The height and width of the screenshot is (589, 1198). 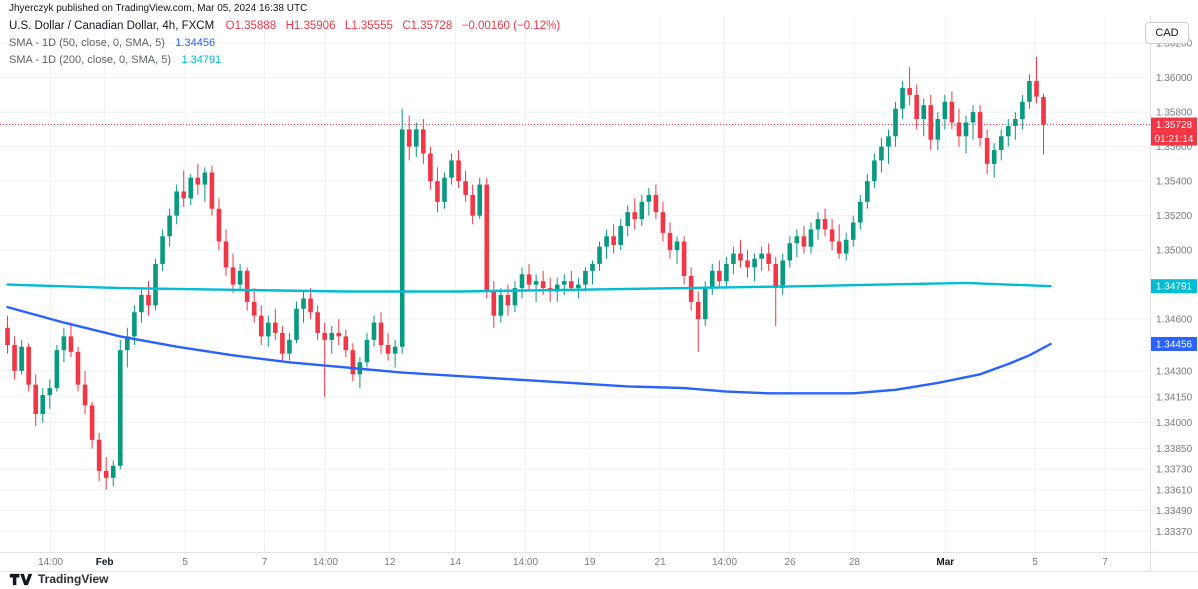 What do you see at coordinates (1174, 234) in the screenshot?
I see `price-badges: 1.34791 1.34456 1.35728 01:21:14` at bounding box center [1174, 234].